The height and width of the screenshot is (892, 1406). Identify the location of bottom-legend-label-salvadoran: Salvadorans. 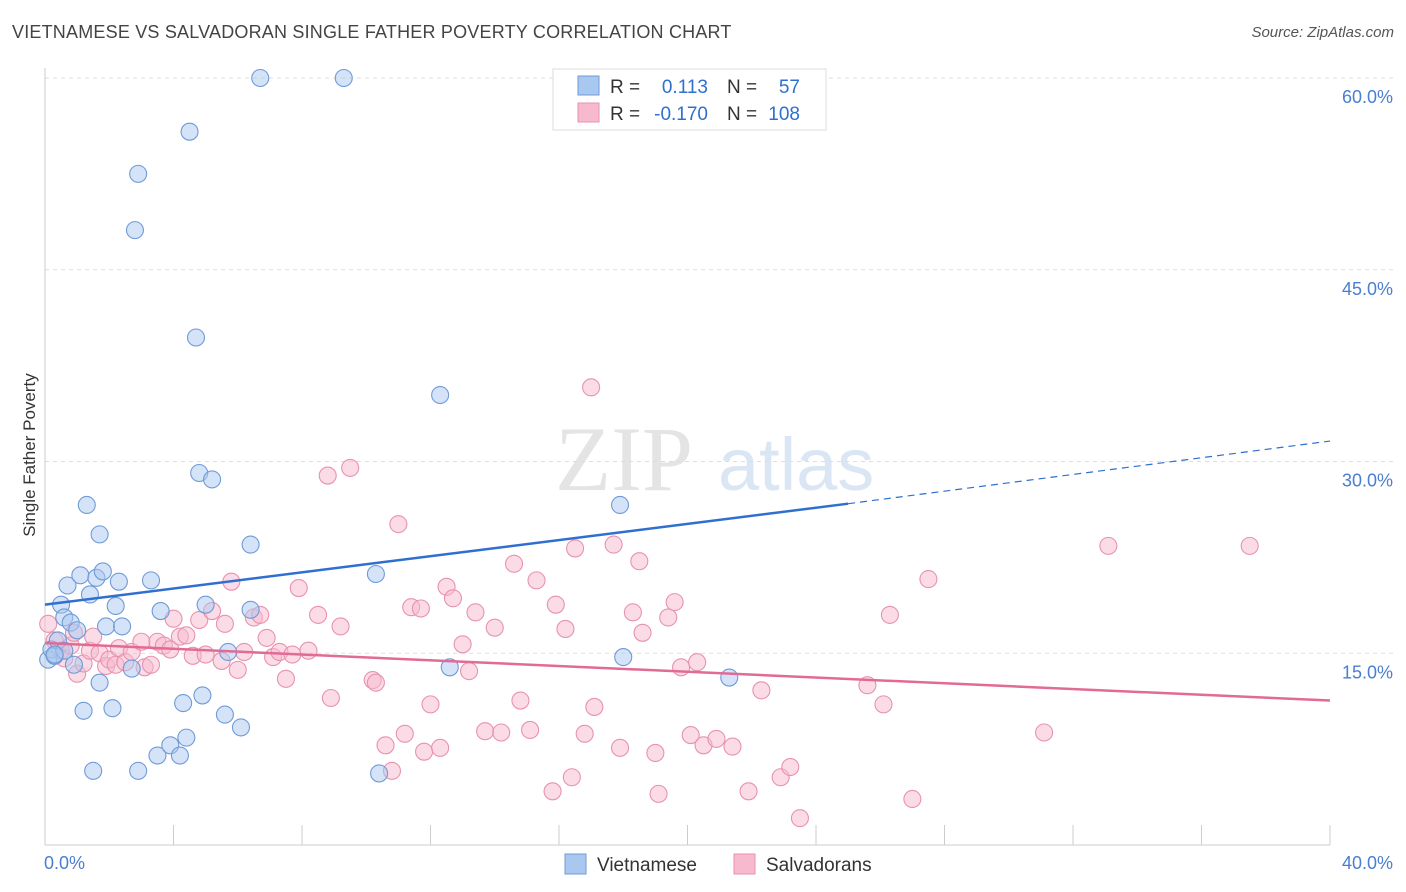
(819, 865).